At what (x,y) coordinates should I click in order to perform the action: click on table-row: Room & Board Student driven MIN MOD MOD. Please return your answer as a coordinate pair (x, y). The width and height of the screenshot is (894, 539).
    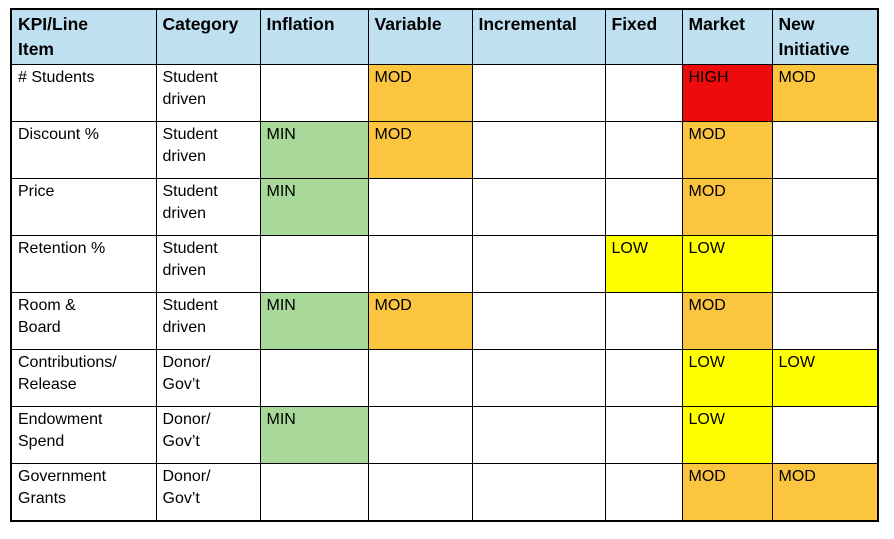
    Looking at the image, I should click on (444, 321).